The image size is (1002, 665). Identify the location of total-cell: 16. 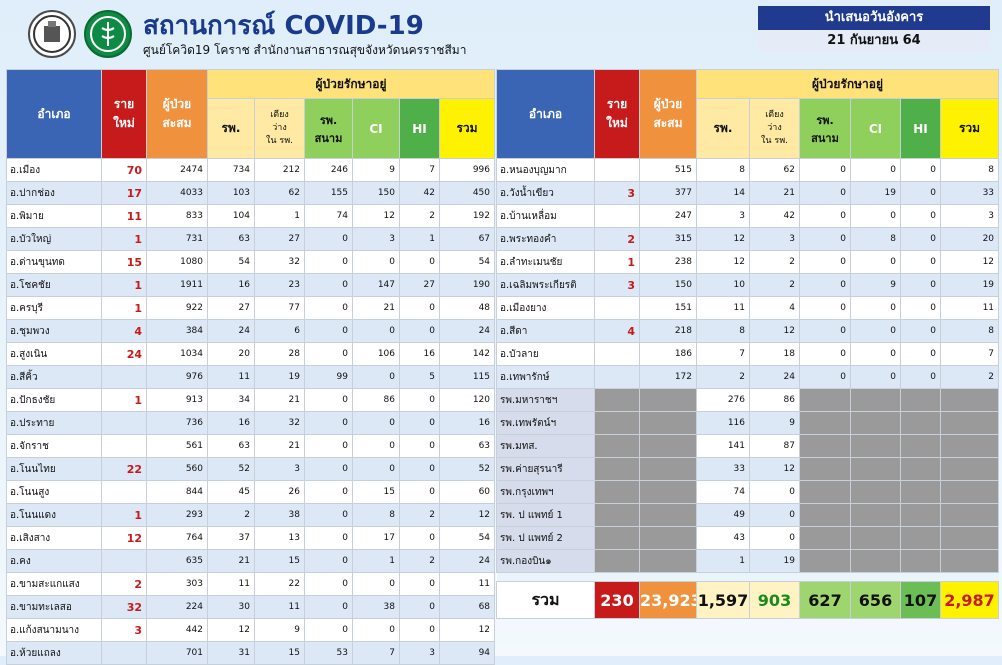
(467, 423).